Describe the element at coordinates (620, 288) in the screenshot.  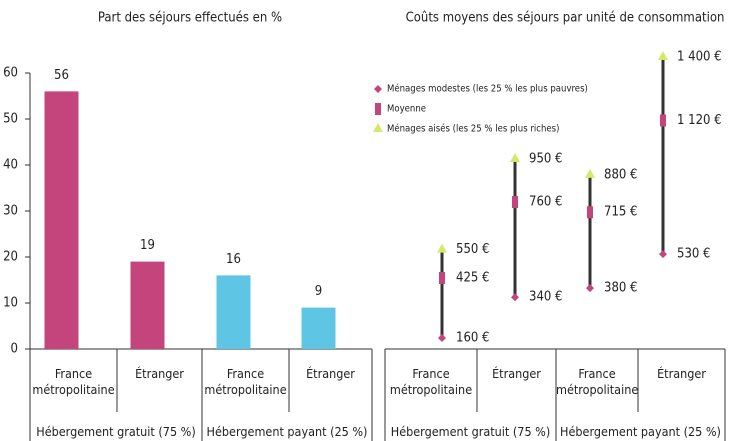
I see `value-label: 380 €` at that location.